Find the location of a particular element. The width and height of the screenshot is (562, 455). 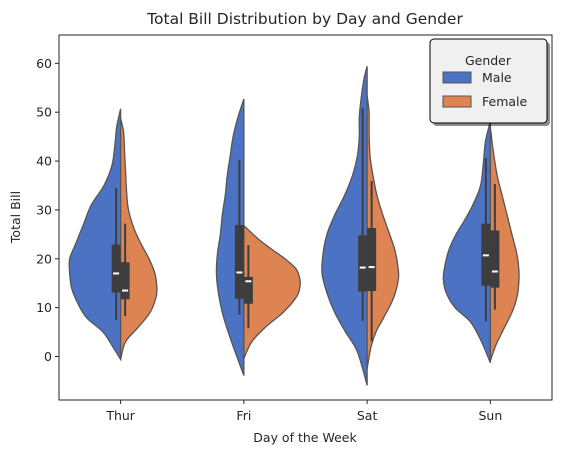

y-tick-label: 40 is located at coordinates (44, 161).